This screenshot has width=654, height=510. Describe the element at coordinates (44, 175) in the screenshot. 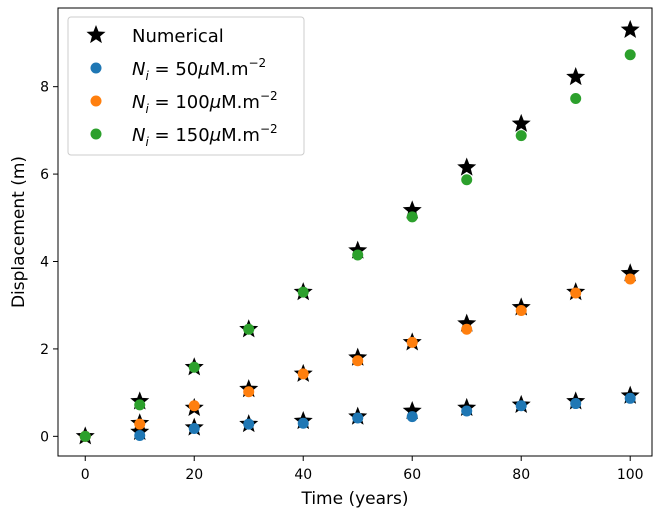

I see `y-tick-label: 6` at that location.